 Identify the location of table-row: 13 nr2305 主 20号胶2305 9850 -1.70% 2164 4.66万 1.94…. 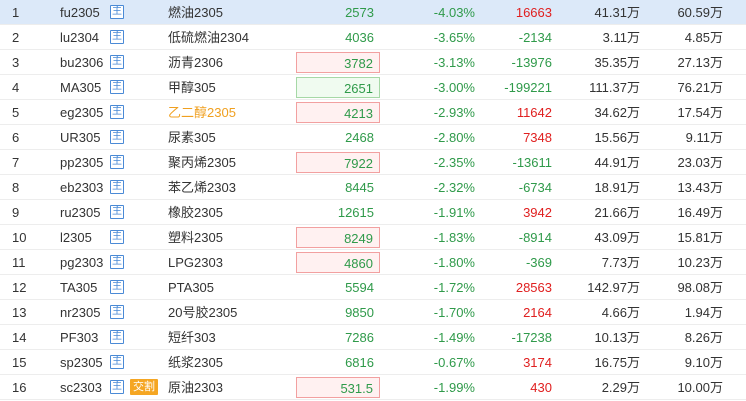
(373, 312).